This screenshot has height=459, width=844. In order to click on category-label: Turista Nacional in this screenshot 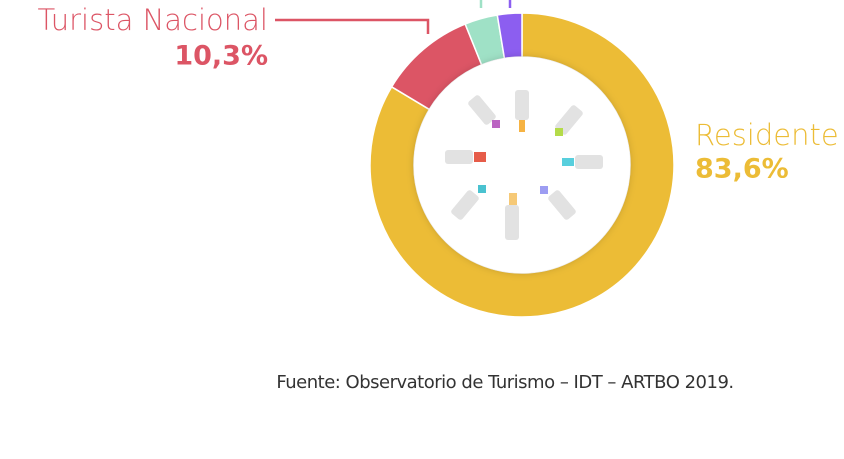, I will do `click(152, 20)`.